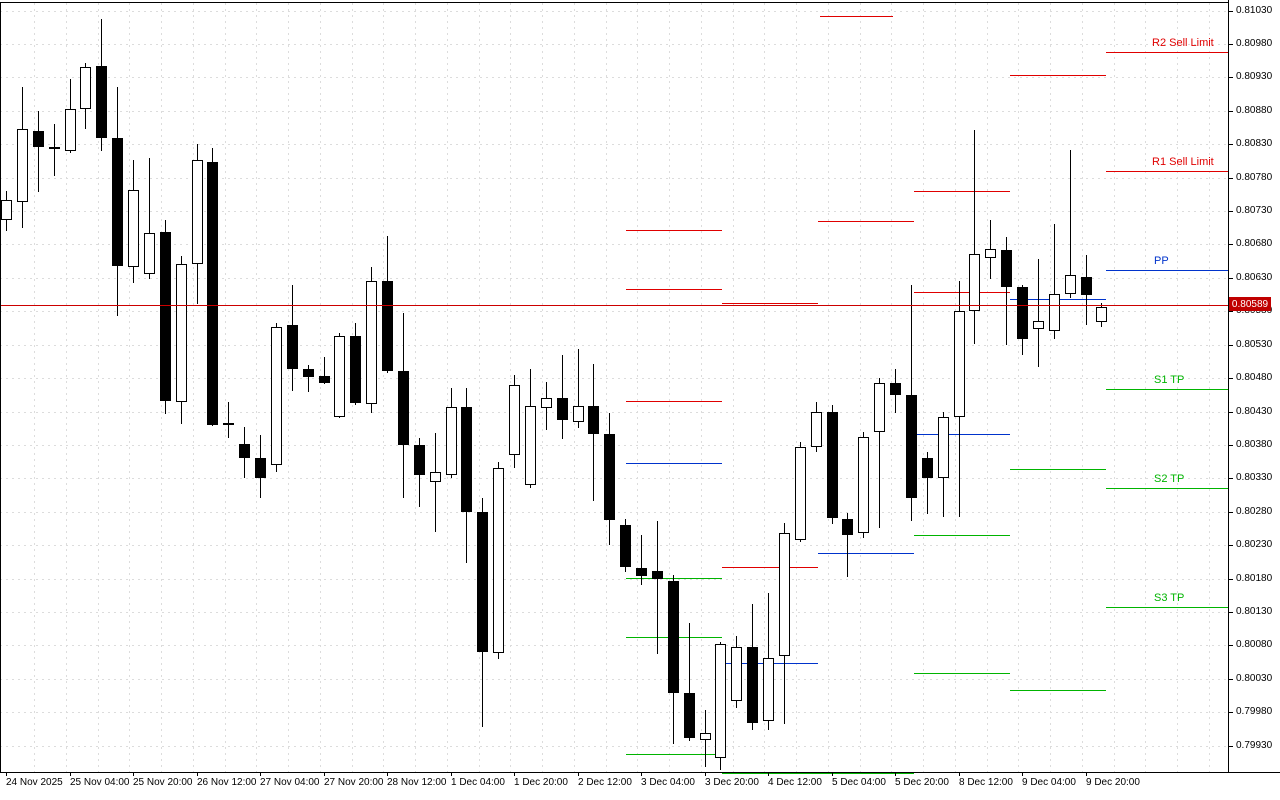 Image resolution: width=1280 pixels, height=800 pixels. I want to click on price-axis-label: 0.80130, so click(1254, 612).